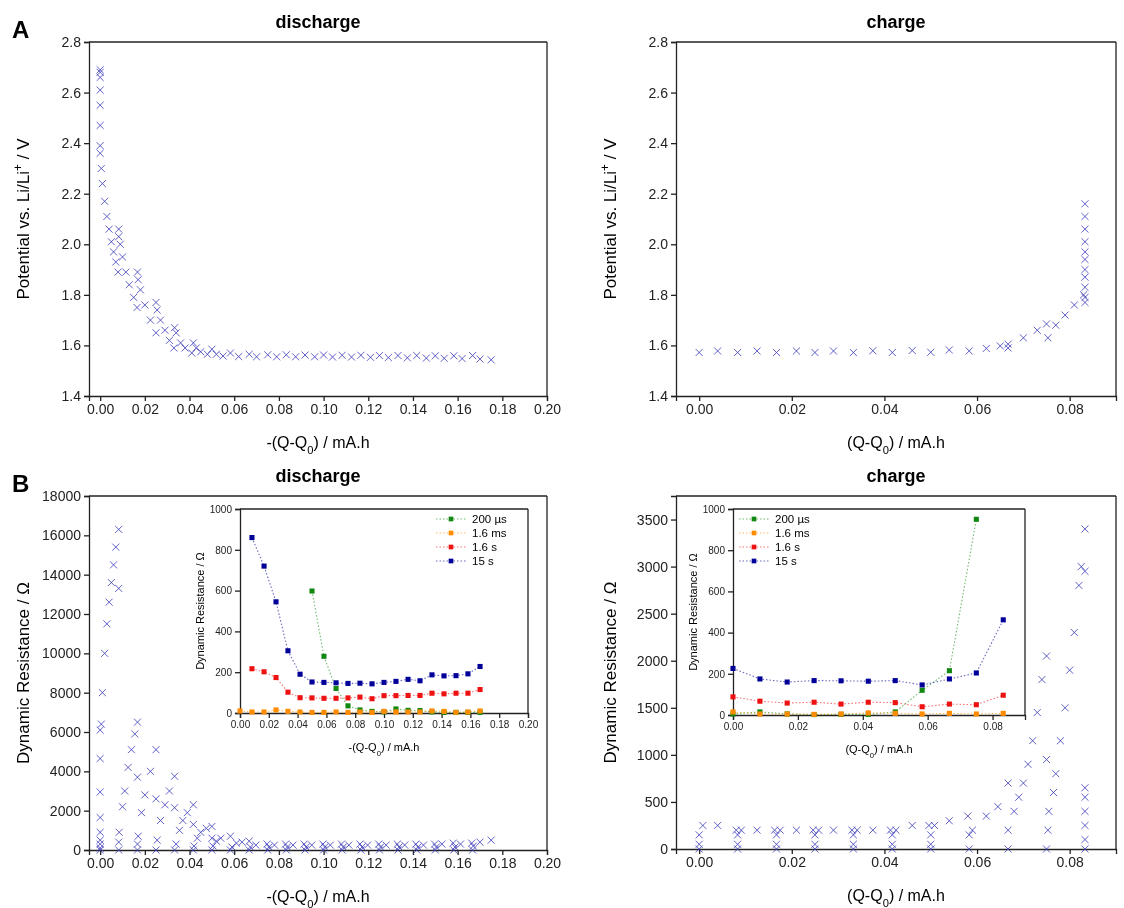 Image resolution: width=1124 pixels, height=908 pixels. I want to click on y-tick-label: 12000, so click(62, 613).